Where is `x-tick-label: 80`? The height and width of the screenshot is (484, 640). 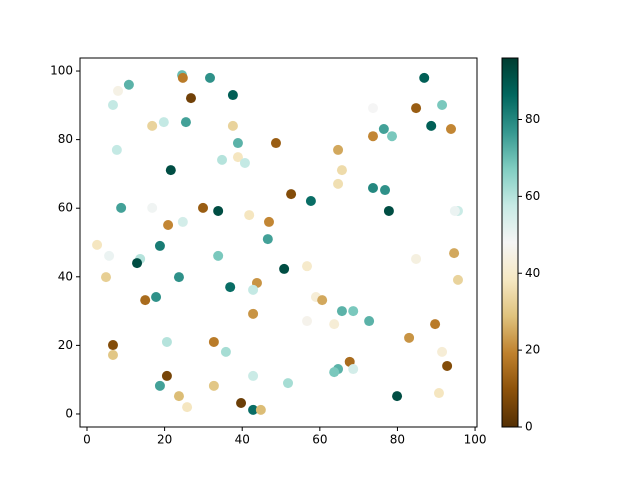
x-tick-label: 80 is located at coordinates (397, 440).